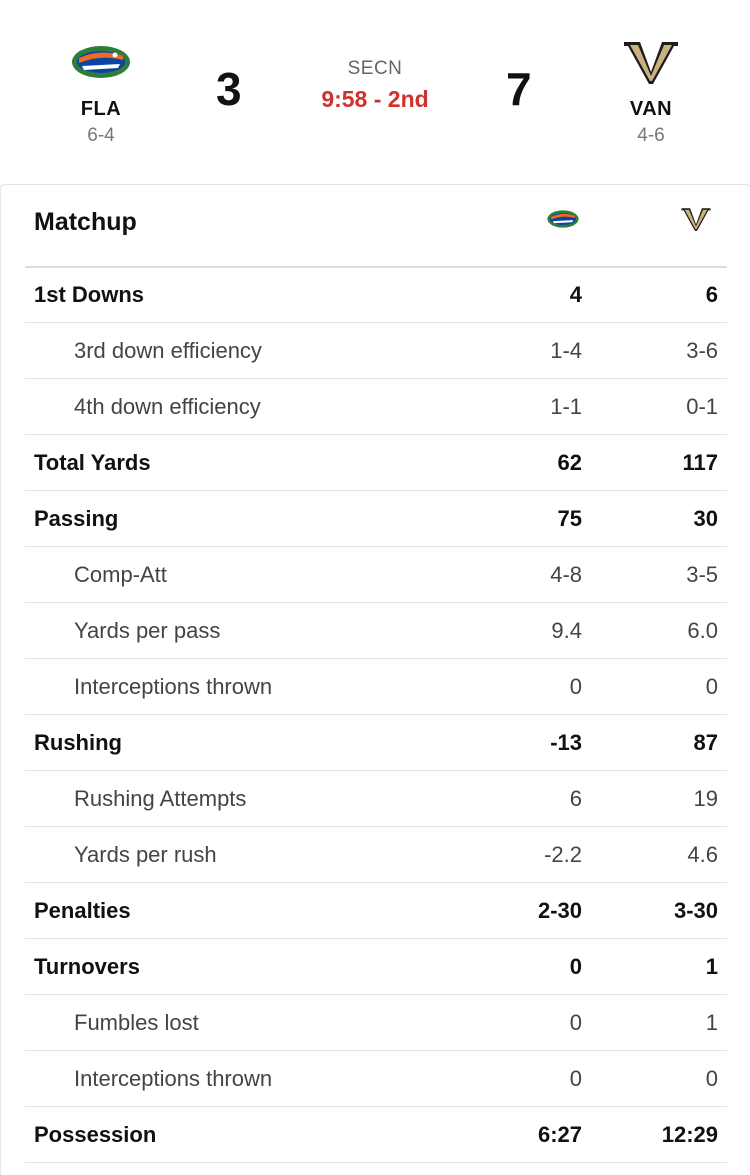 This screenshot has height=1175, width=750. What do you see at coordinates (566, 742) in the screenshot?
I see `home-stat-value: -13` at bounding box center [566, 742].